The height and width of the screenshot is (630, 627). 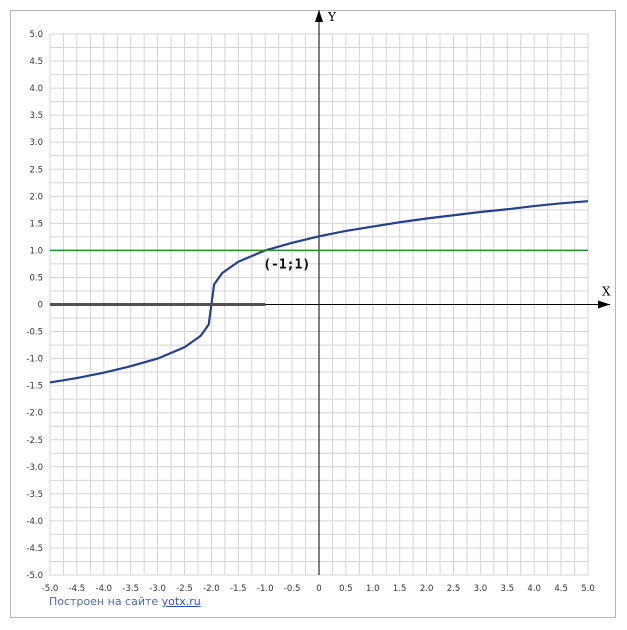 I want to click on x-tick-label: -0.5, so click(x=292, y=589).